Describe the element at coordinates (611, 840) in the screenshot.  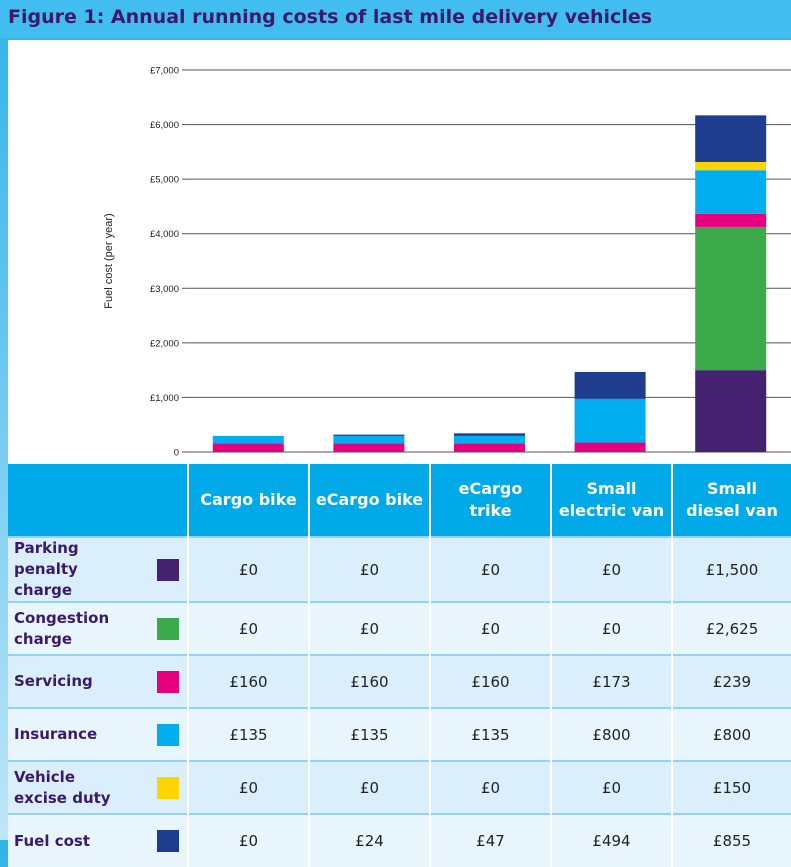
I see `value-cell: £494` at that location.